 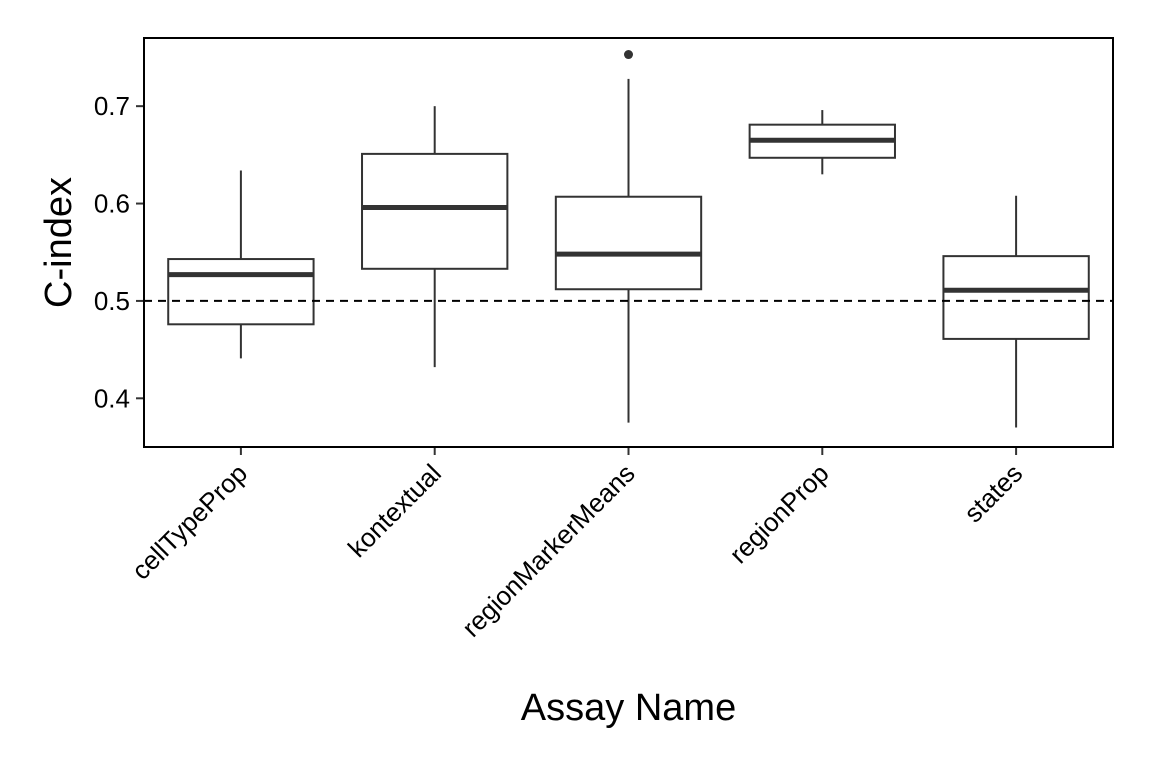 I want to click on y-tick-label: 0.7, so click(x=112, y=106).